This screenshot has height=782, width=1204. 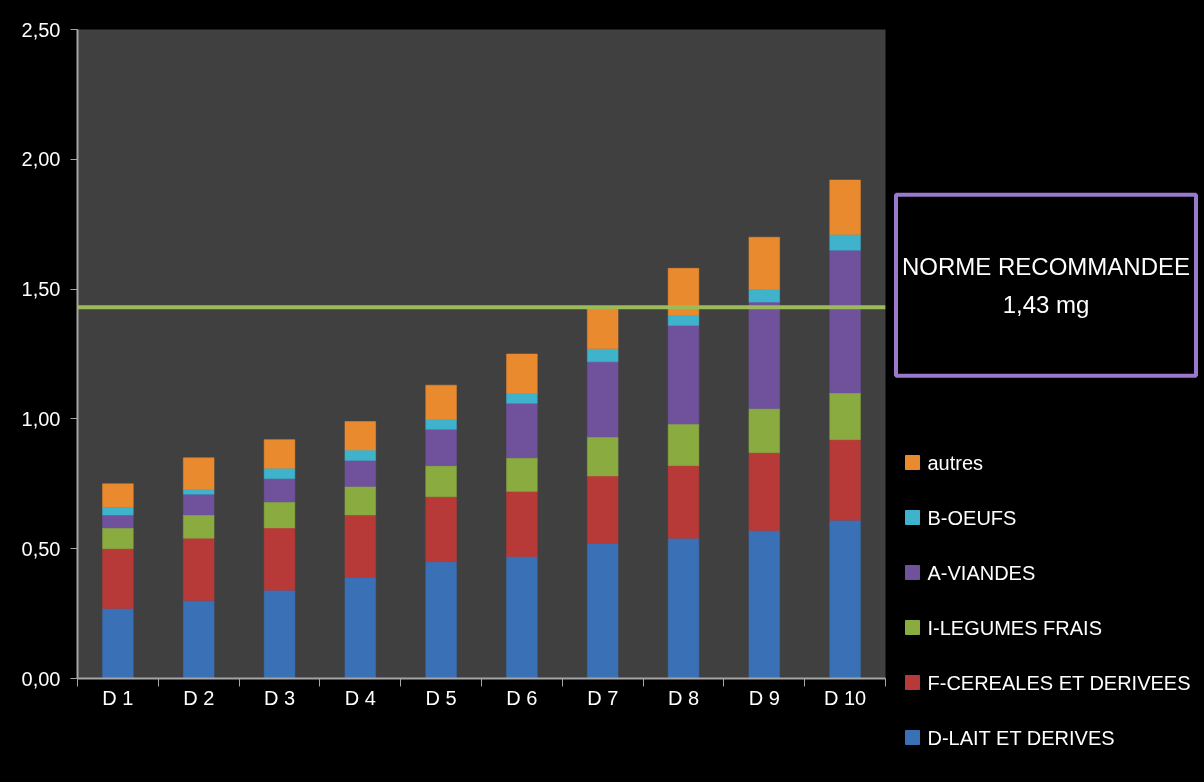 What do you see at coordinates (41, 548) in the screenshot?
I see `y-tick-label: 0,50` at bounding box center [41, 548].